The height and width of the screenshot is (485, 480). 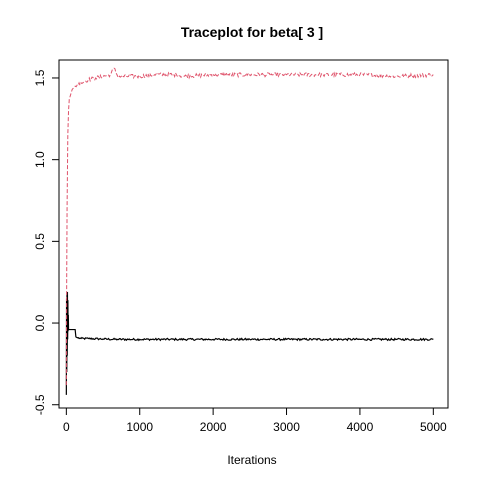 What do you see at coordinates (251, 460) in the screenshot?
I see `x-axis-label: Iterations` at bounding box center [251, 460].